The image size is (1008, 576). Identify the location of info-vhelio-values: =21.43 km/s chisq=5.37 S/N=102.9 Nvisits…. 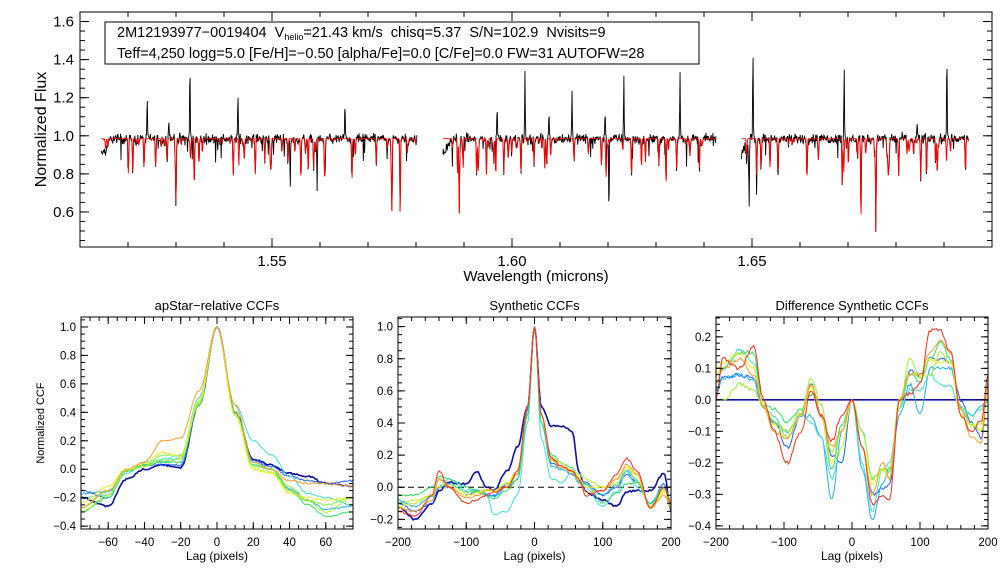
(454, 33).